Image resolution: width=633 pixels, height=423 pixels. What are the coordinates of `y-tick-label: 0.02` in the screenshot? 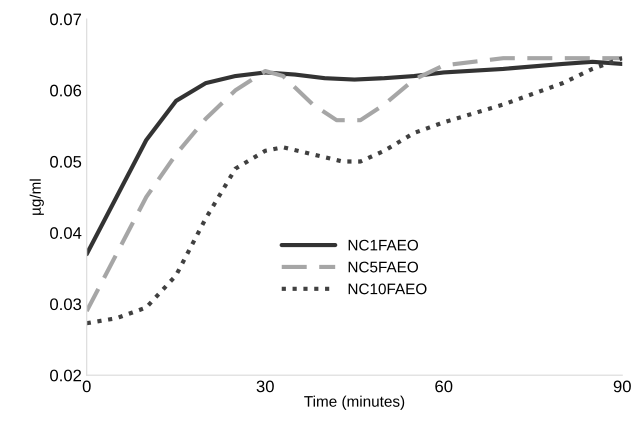 It's located at (66, 376).